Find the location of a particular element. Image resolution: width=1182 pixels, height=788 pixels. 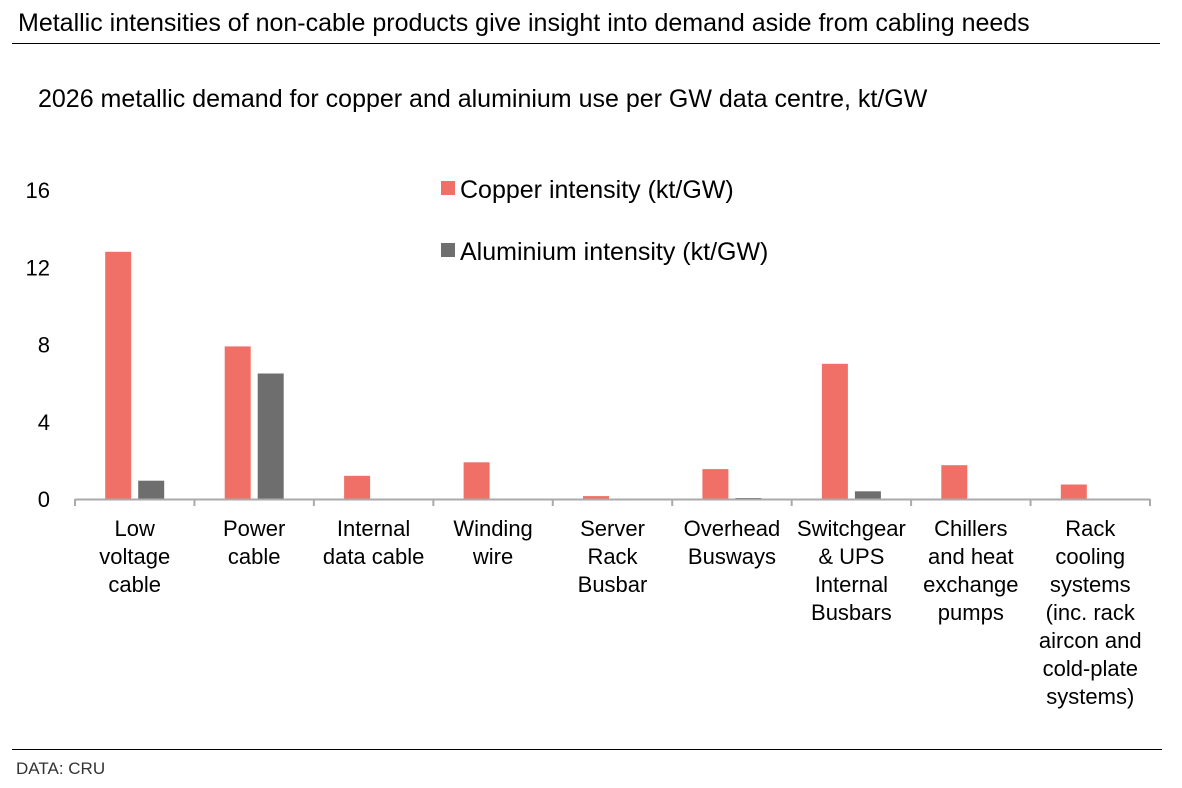

x-category-label: Overhead Busways is located at coordinates (732, 542).